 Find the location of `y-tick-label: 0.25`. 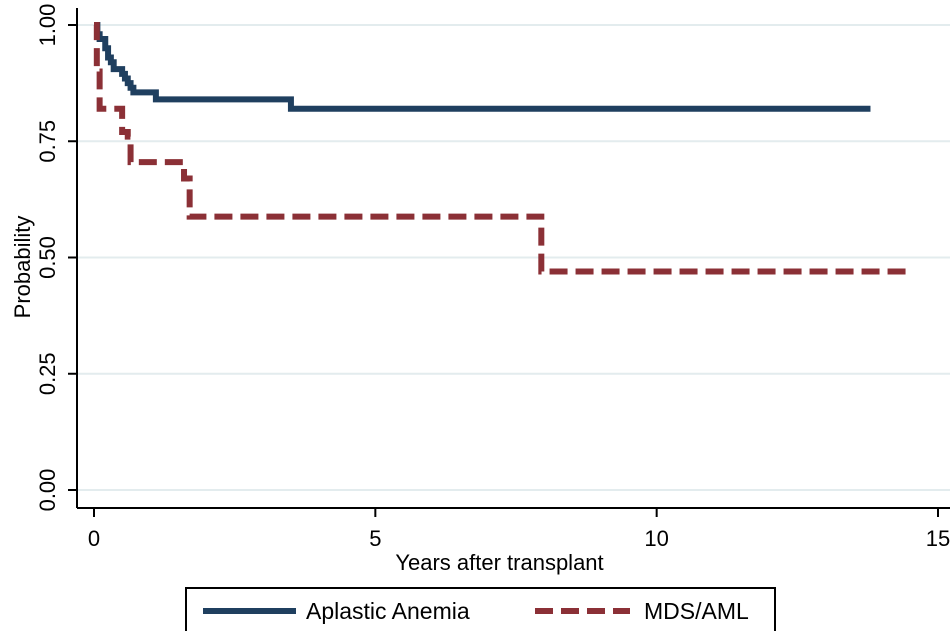

y-tick-label: 0.25 is located at coordinates (47, 373).